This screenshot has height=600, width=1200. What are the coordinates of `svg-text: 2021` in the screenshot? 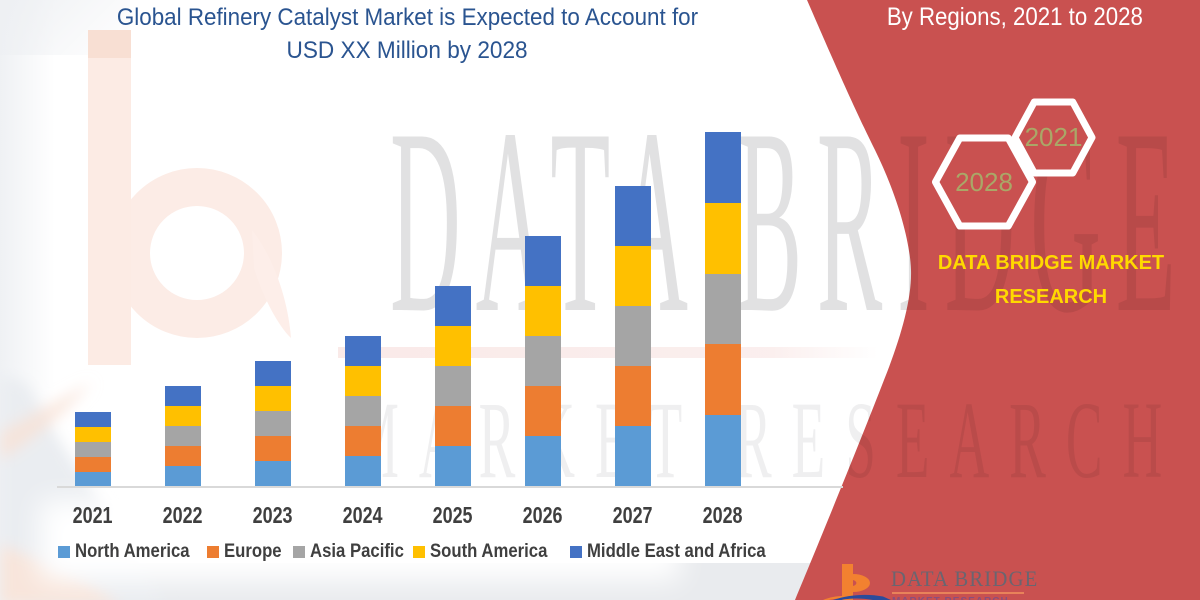 It's located at (1054, 137).